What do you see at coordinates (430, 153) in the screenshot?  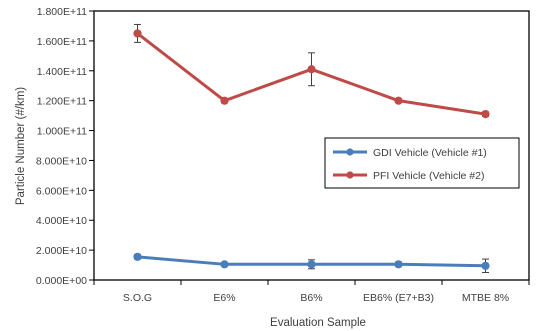 I see `legend-label: GDI Vehicle (Vehicle #1)` at bounding box center [430, 153].